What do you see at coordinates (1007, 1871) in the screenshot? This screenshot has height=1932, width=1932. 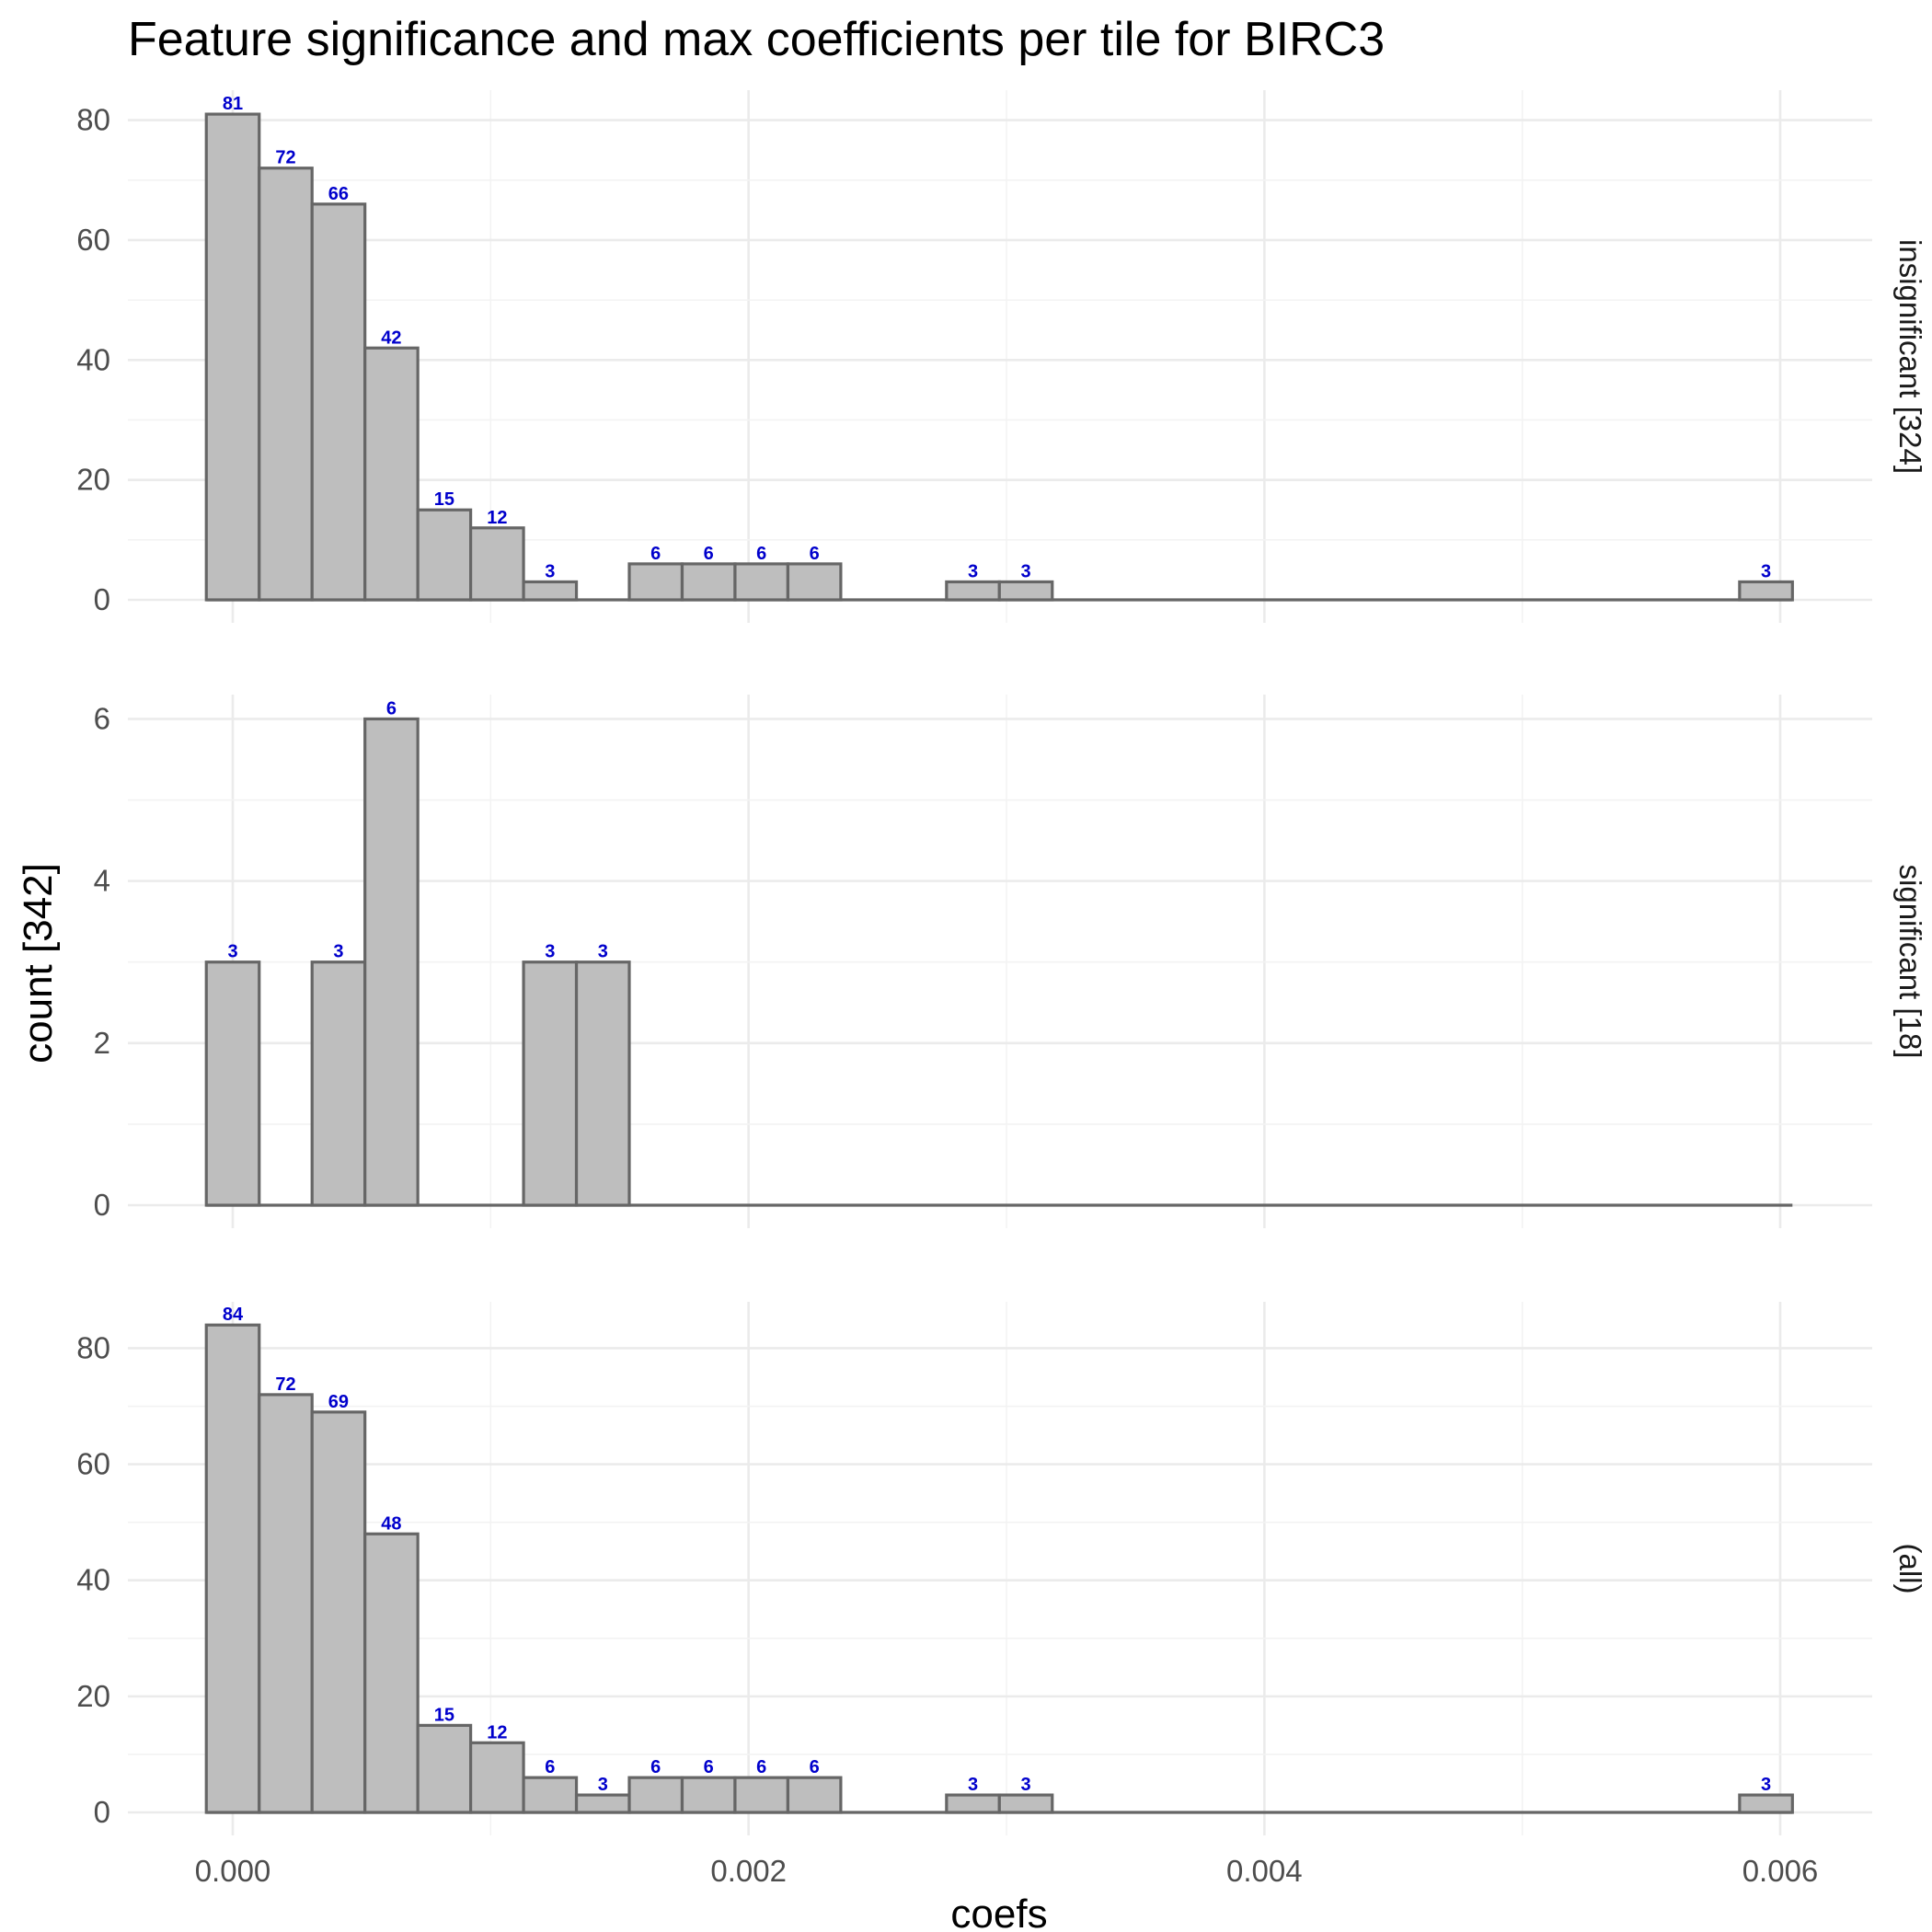 I see `x-axis: 0.000 0.002 0.004 0.006` at bounding box center [1007, 1871].